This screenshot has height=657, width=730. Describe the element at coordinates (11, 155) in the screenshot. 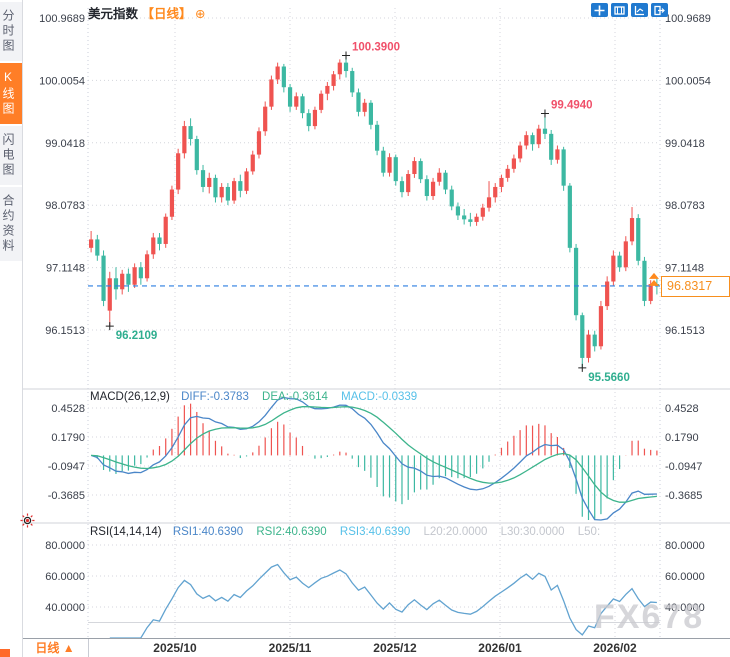

I see `sidebar-tab-2: 闪电图` at that location.